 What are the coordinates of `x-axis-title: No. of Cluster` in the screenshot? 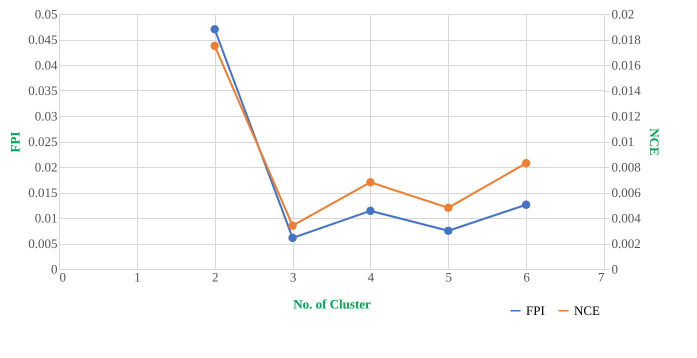 It's located at (332, 304).